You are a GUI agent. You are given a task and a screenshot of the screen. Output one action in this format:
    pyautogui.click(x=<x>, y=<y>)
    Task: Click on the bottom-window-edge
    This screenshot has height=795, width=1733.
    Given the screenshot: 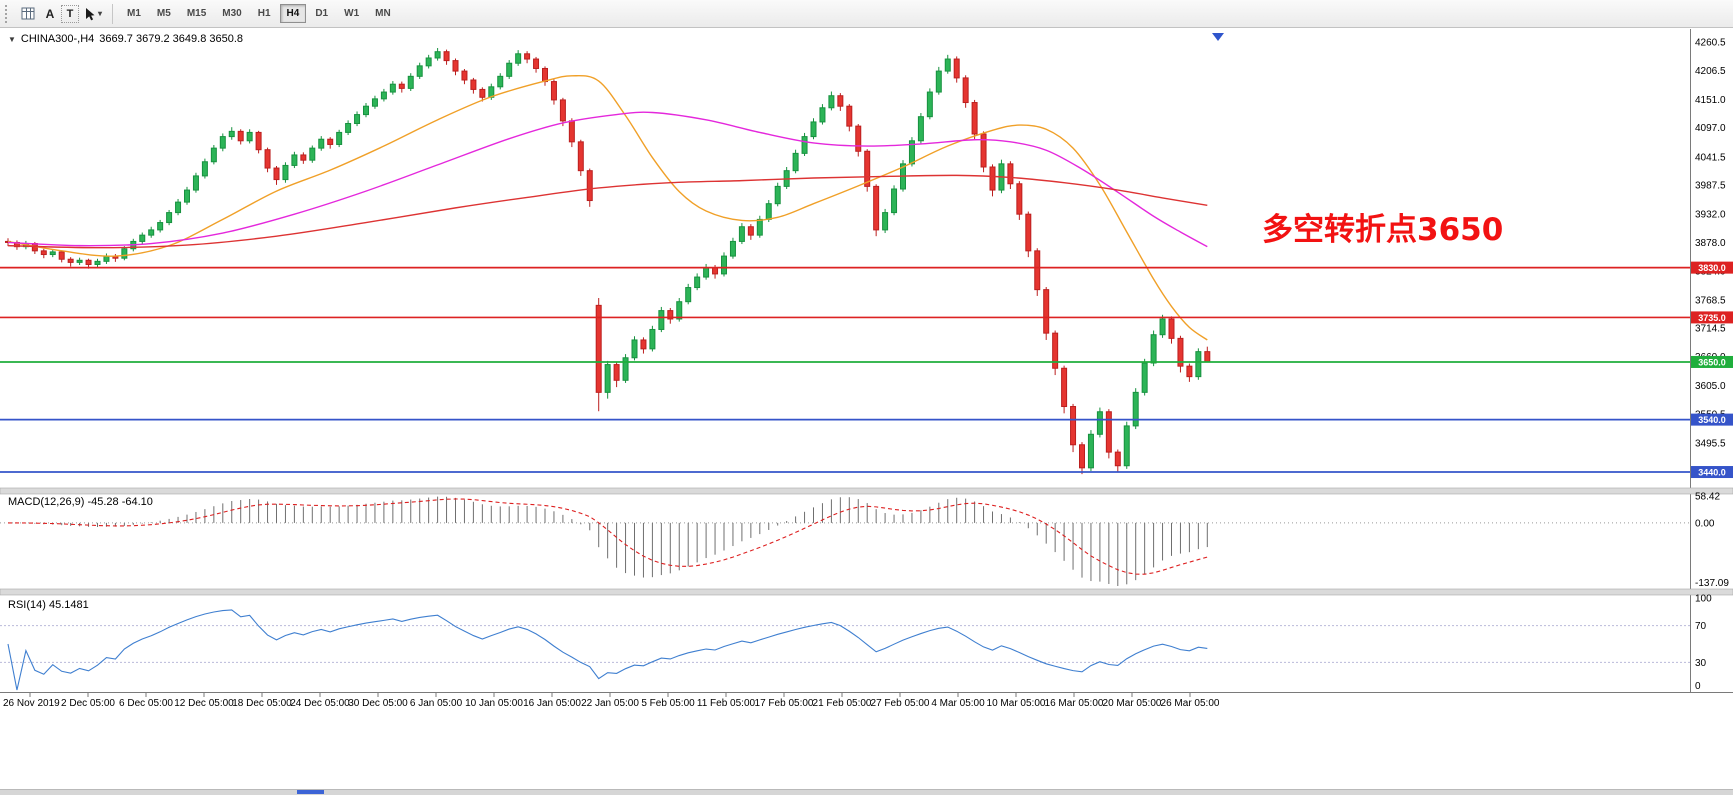 What is the action you would take?
    pyautogui.click(x=866, y=792)
    